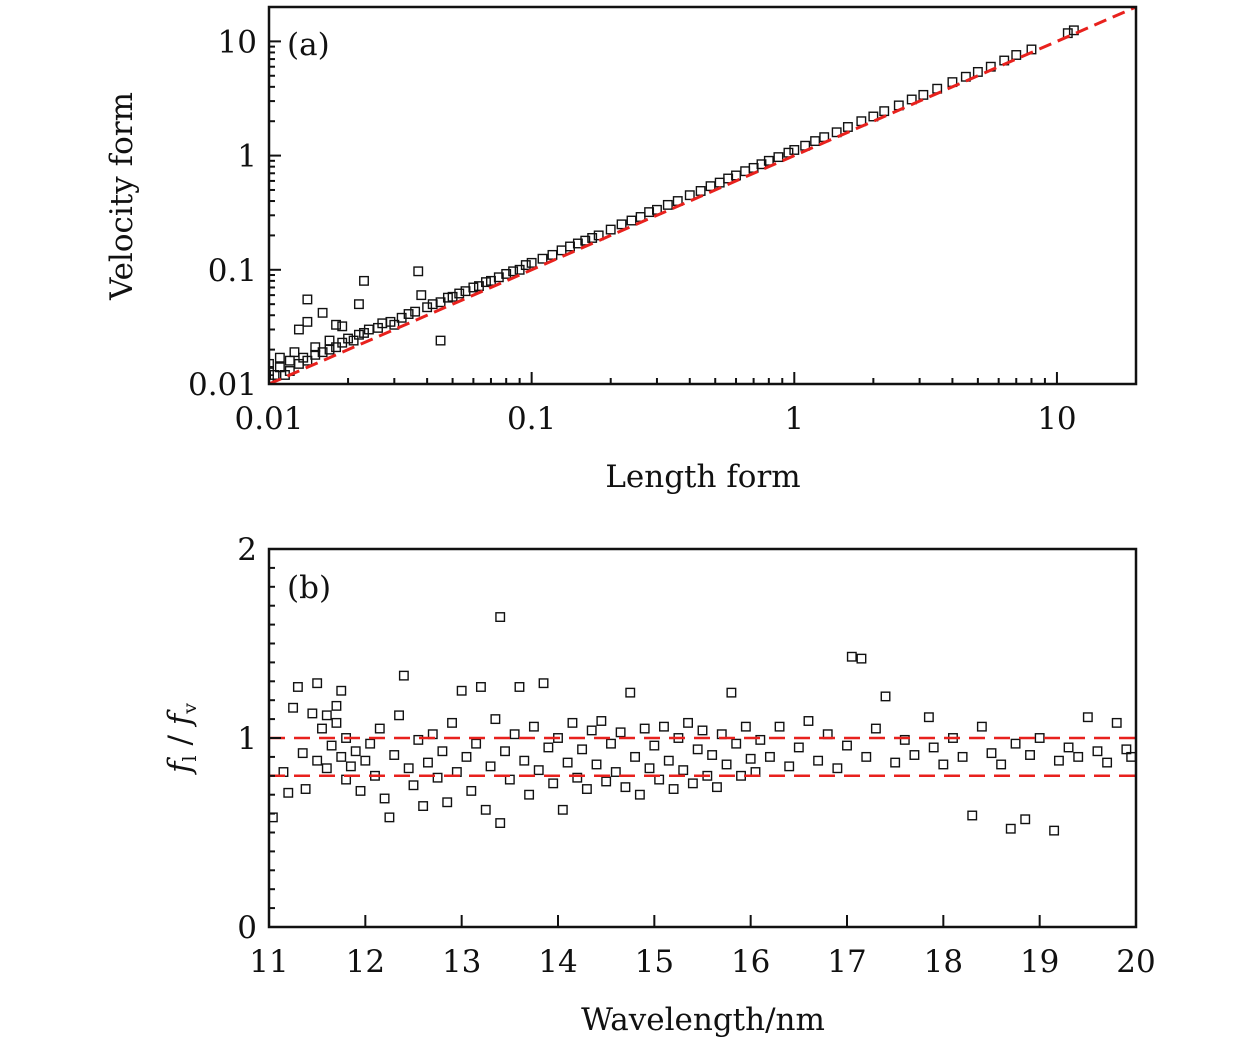  I want to click on x-tick-label: 18, so click(943, 962).